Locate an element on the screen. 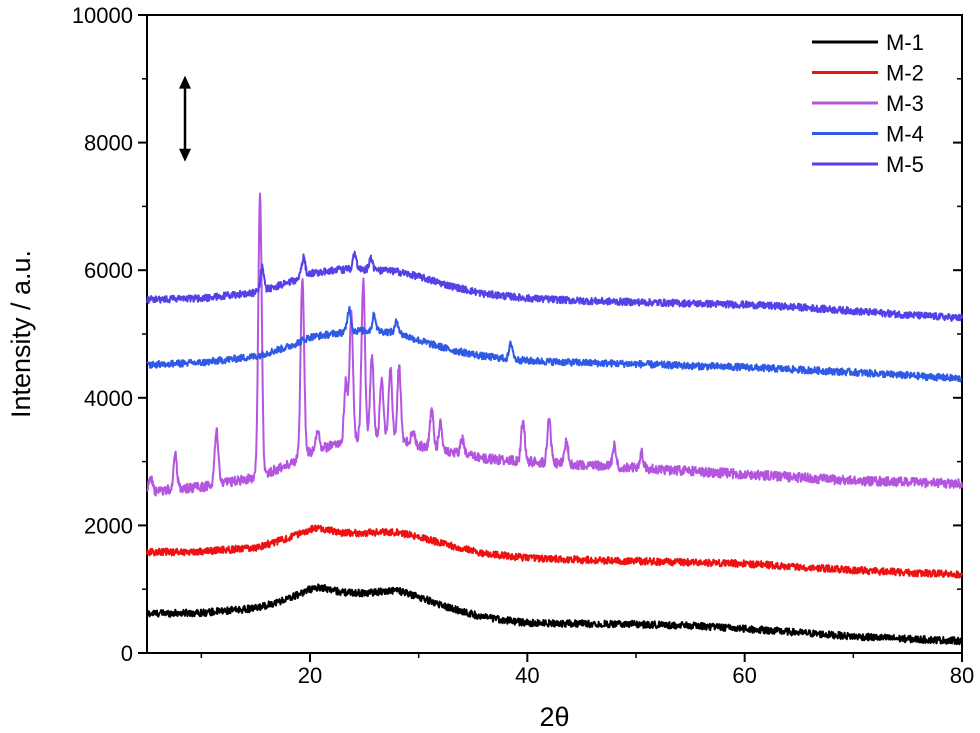 The width and height of the screenshot is (980, 733). annotation-layer is located at coordinates (185, 118).